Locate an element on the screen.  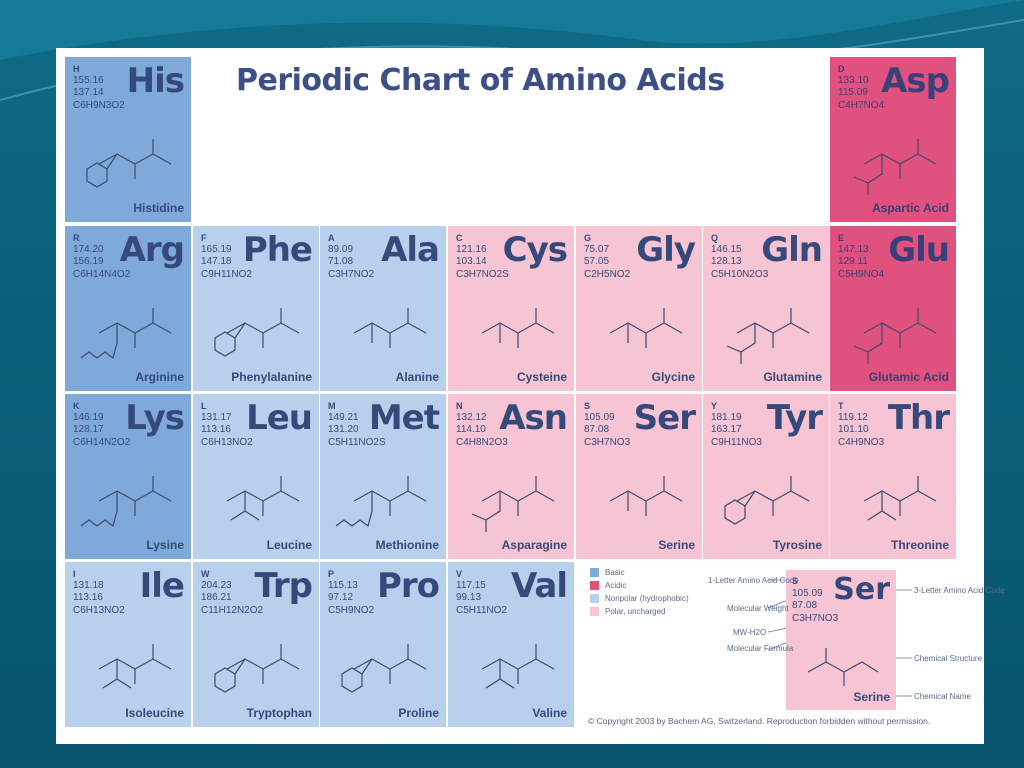
three-letter-code: Lys is located at coordinates (155, 418).